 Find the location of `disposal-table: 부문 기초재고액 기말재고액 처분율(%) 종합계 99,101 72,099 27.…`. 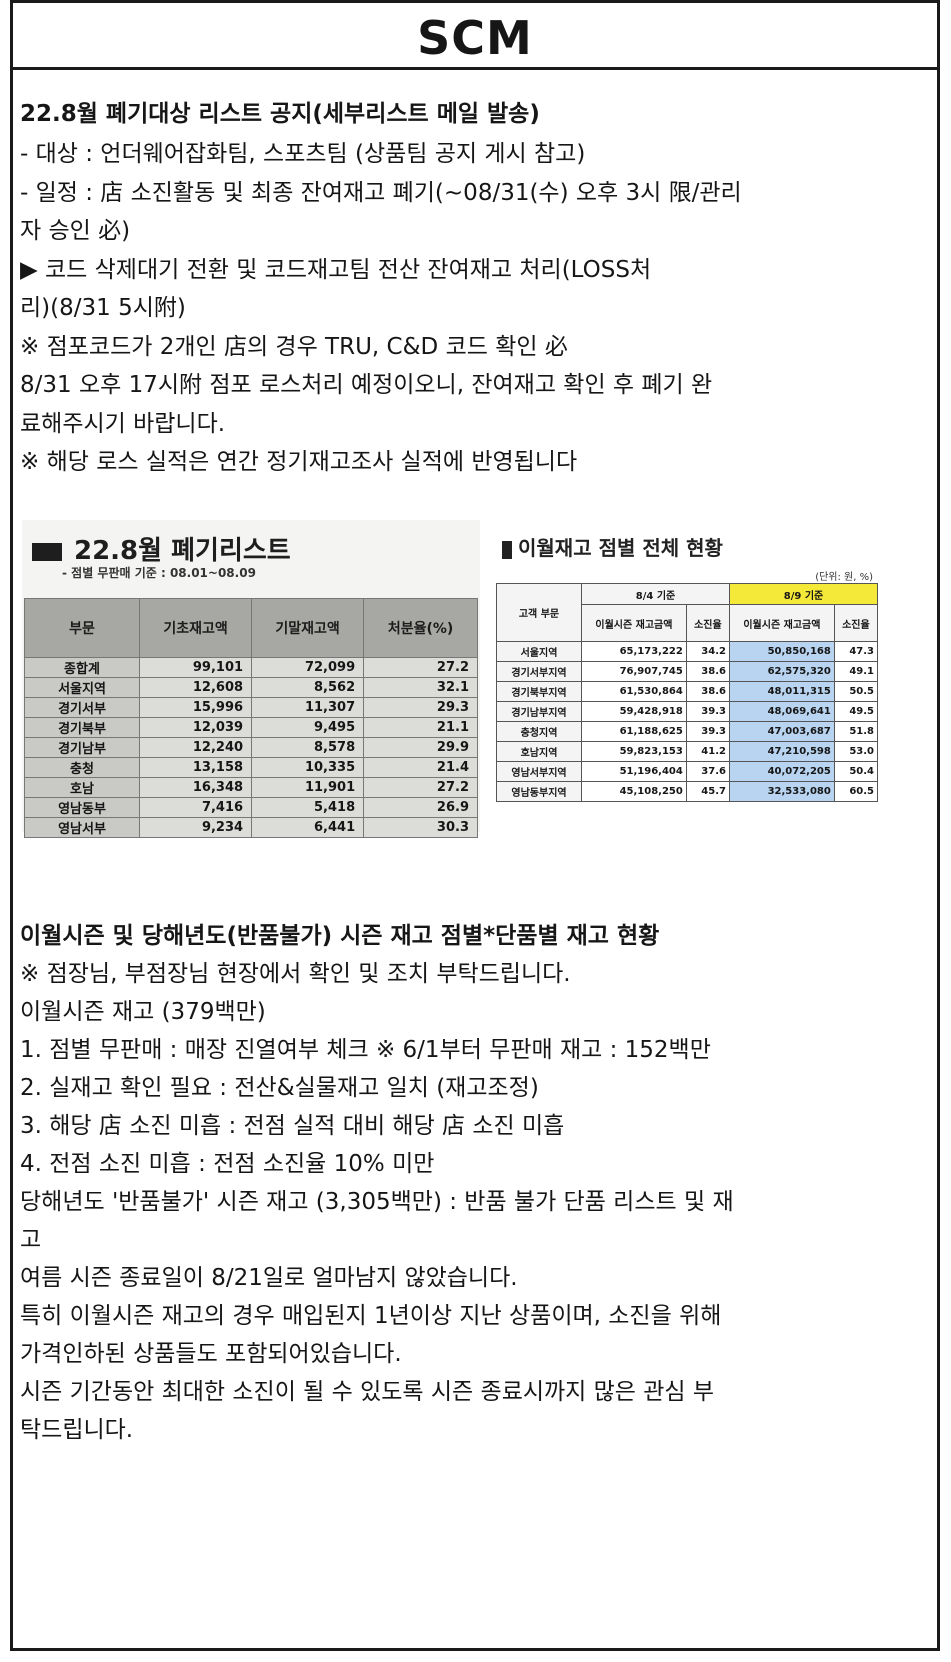

disposal-table: 부문 기초재고액 기말재고액 처분율(%) 종합계 99,101 72,099 27.… is located at coordinates (251, 718).